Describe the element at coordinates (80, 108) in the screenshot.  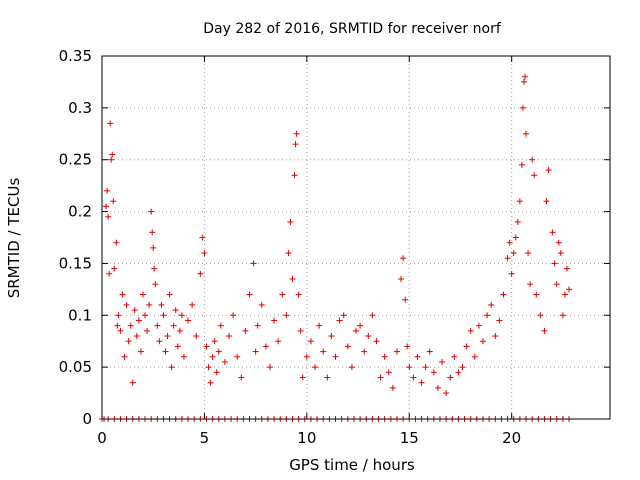
I see `y-tick-label: 0.3` at that location.